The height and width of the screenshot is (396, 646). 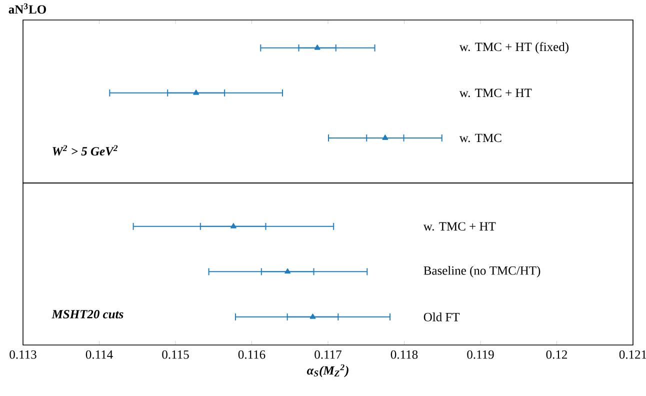 What do you see at coordinates (175, 354) in the screenshot?
I see `x-tick-label: 0.115` at bounding box center [175, 354].